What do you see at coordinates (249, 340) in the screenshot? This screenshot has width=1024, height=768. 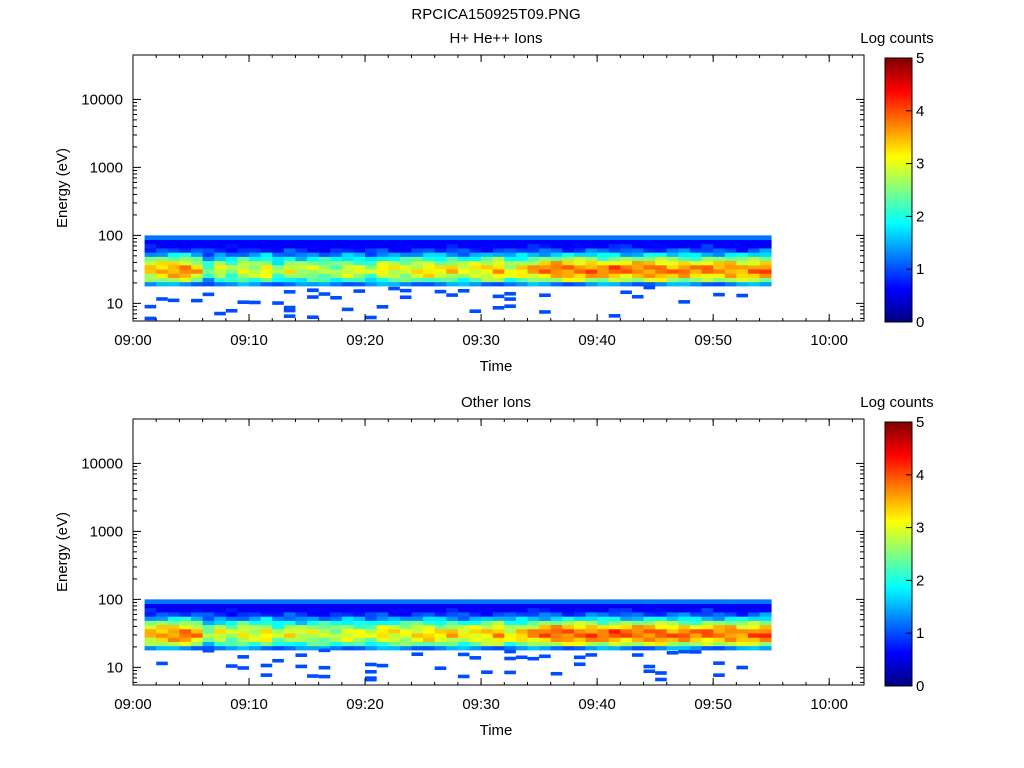 I see `x-tick-label: 09:10` at bounding box center [249, 340].